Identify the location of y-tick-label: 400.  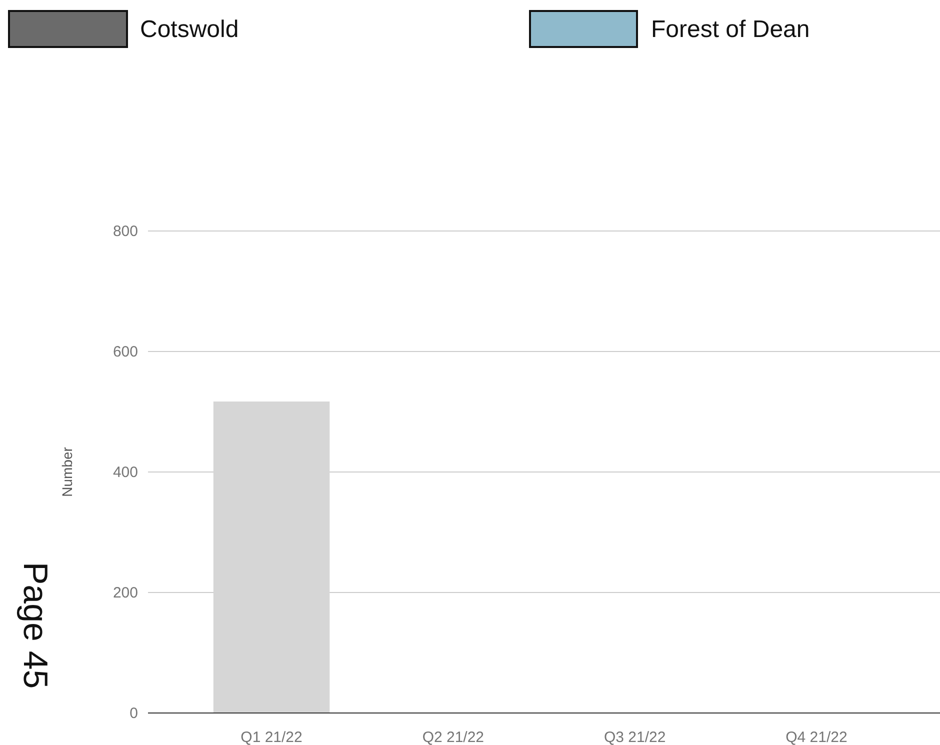
(125, 472).